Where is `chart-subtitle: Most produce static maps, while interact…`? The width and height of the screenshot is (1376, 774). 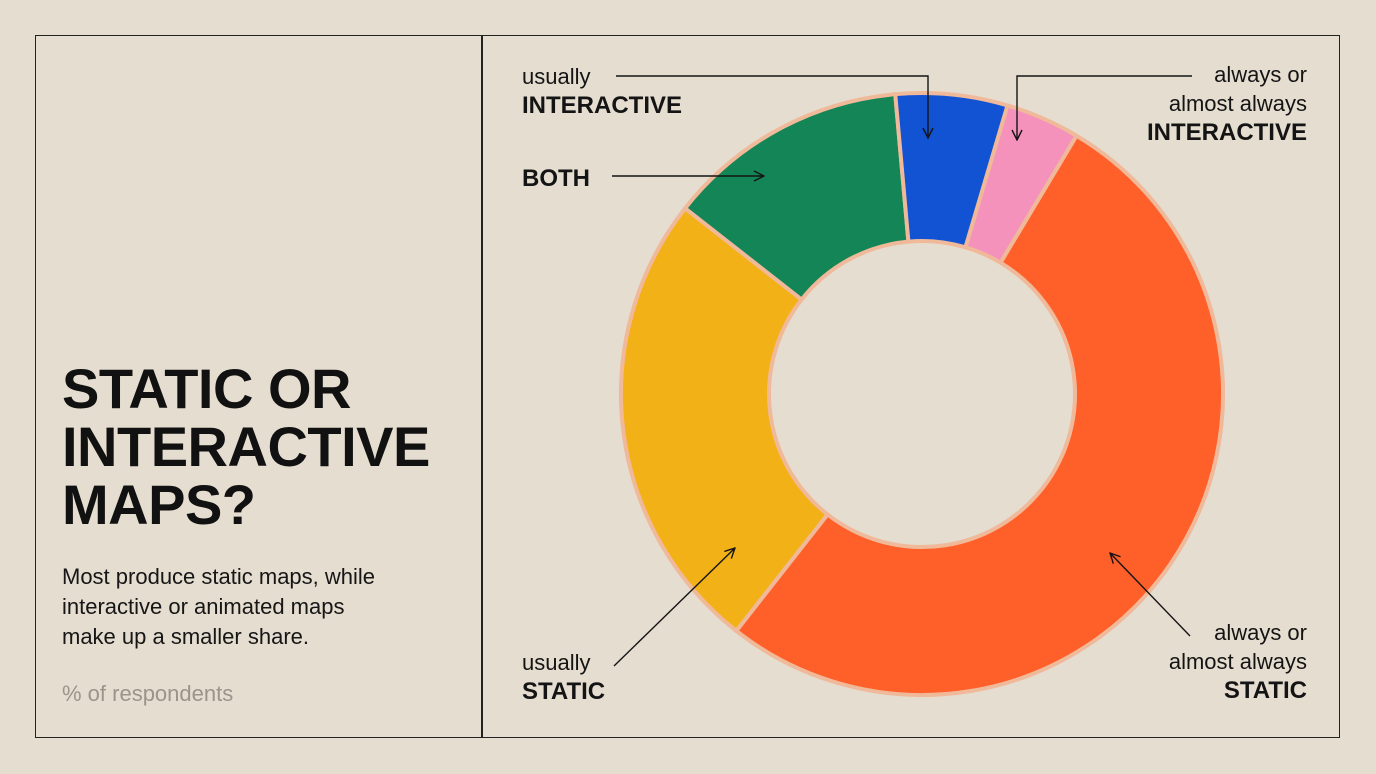 chart-subtitle: Most produce static maps, while interact… is located at coordinates (262, 607).